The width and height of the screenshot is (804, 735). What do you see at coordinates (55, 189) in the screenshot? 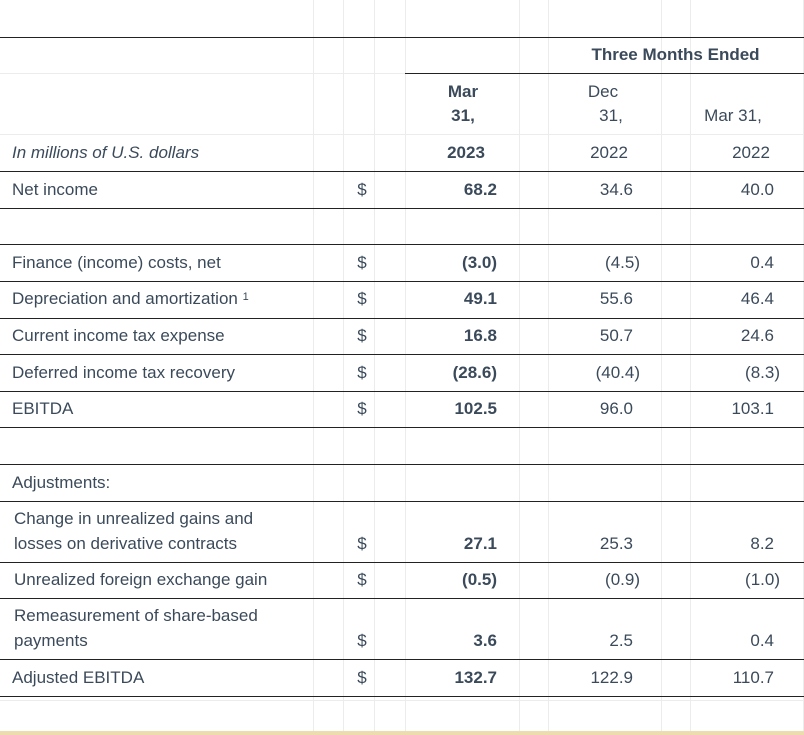
I see `row-net-income-label: Net income` at bounding box center [55, 189].